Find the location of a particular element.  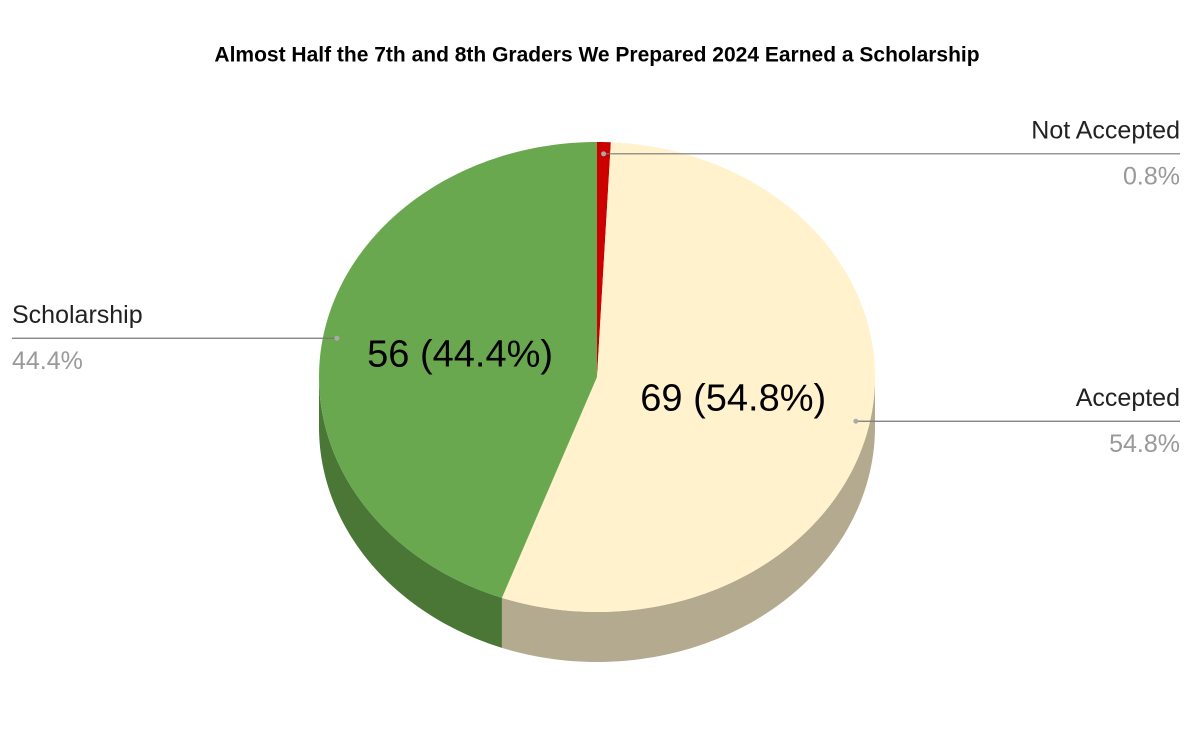

slice-percent: 44.4% is located at coordinates (47, 361).